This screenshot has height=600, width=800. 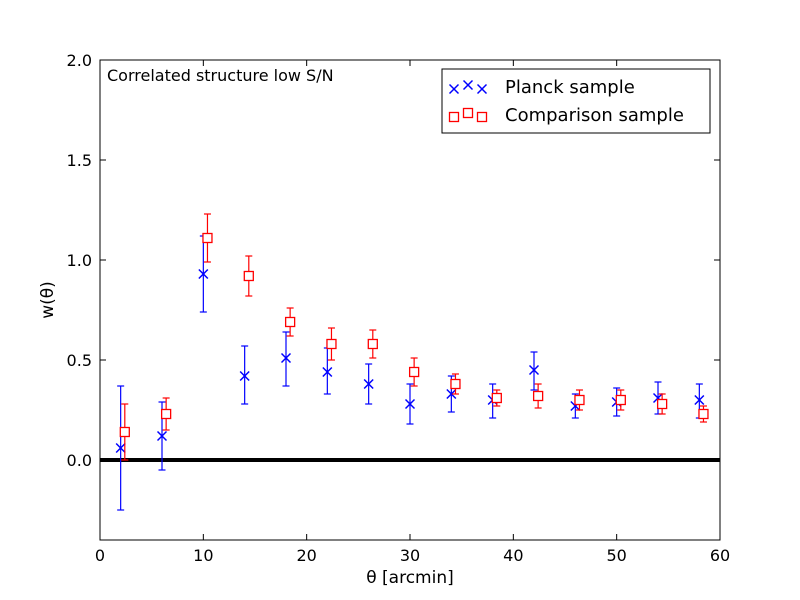 I want to click on x-tick-label: 20, so click(x=306, y=555).